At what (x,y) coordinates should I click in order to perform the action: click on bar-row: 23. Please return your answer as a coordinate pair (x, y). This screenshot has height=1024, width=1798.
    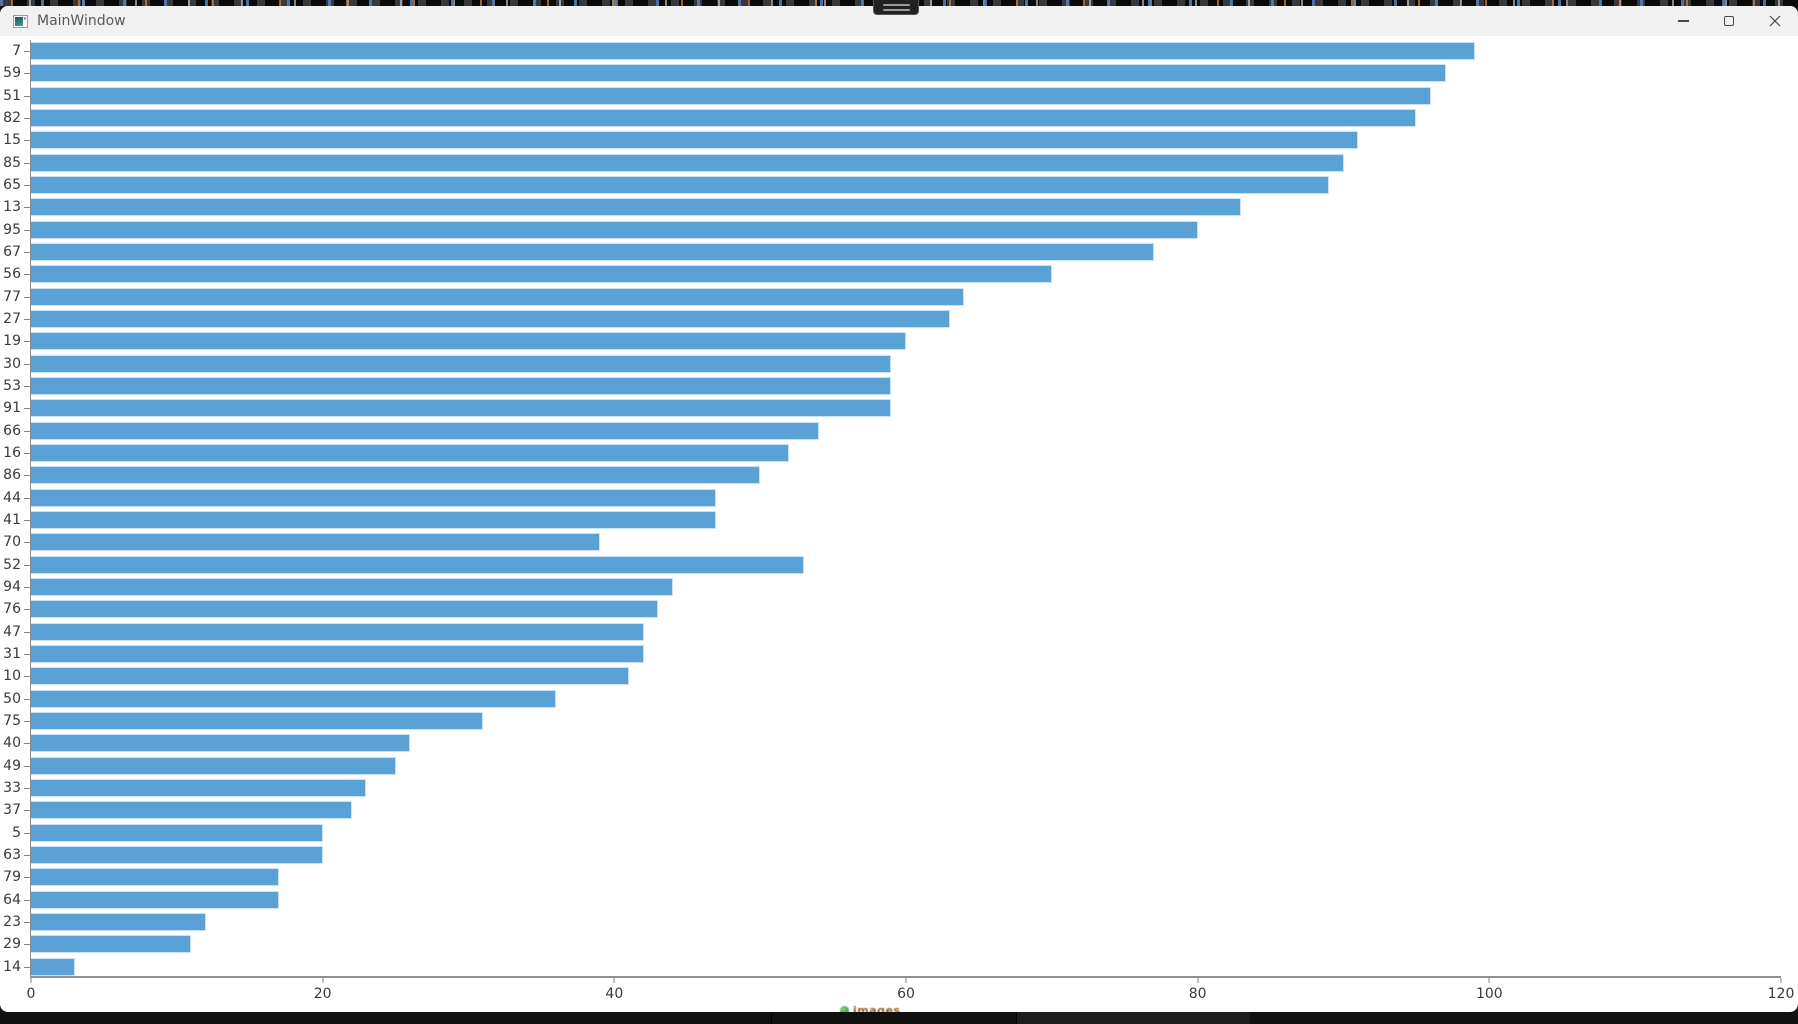
    Looking at the image, I should click on (892, 922).